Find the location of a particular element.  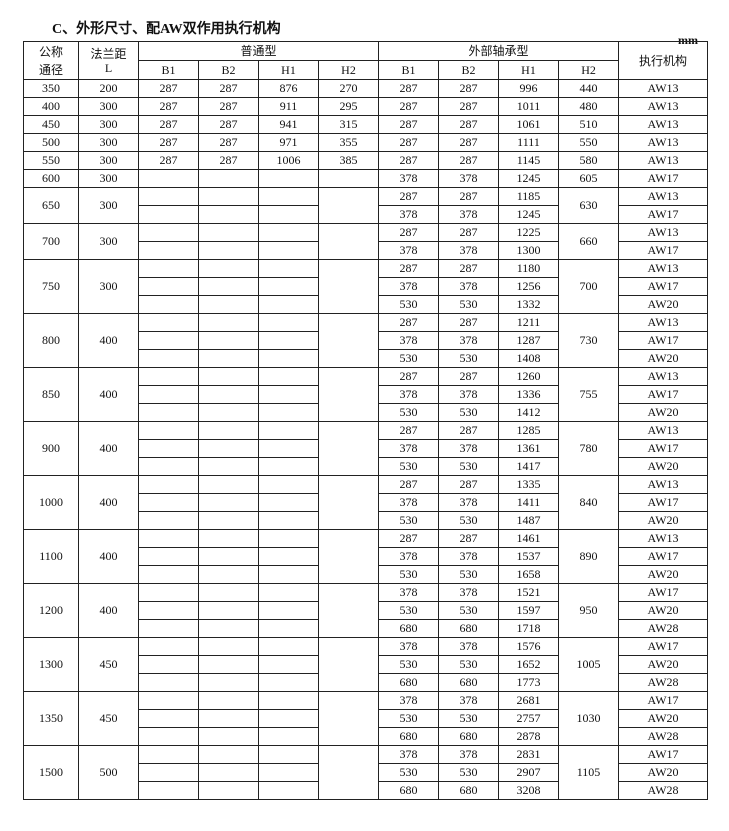

header-nominal-diameter: 公称通径 is located at coordinates (51, 60).